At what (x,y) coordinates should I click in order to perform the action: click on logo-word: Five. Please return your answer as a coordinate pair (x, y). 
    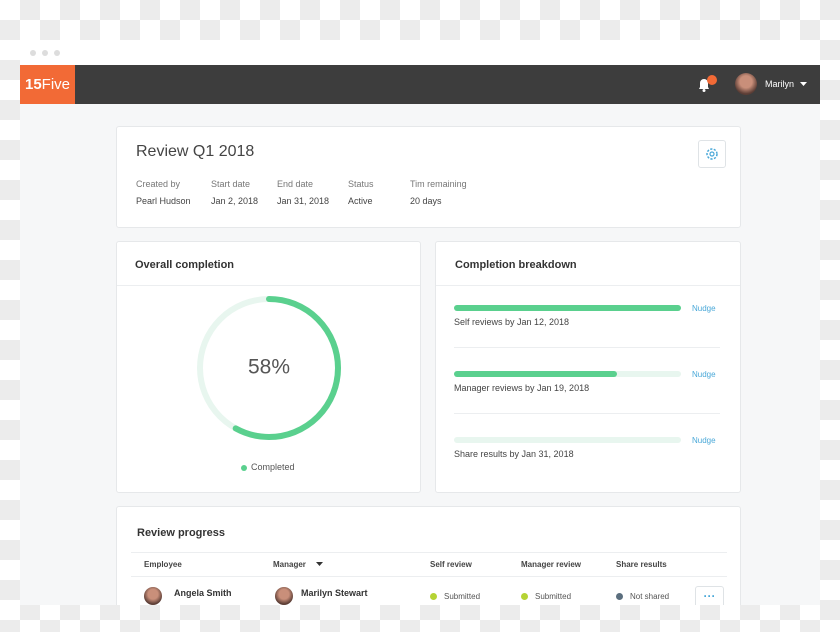
    Looking at the image, I should click on (56, 84).